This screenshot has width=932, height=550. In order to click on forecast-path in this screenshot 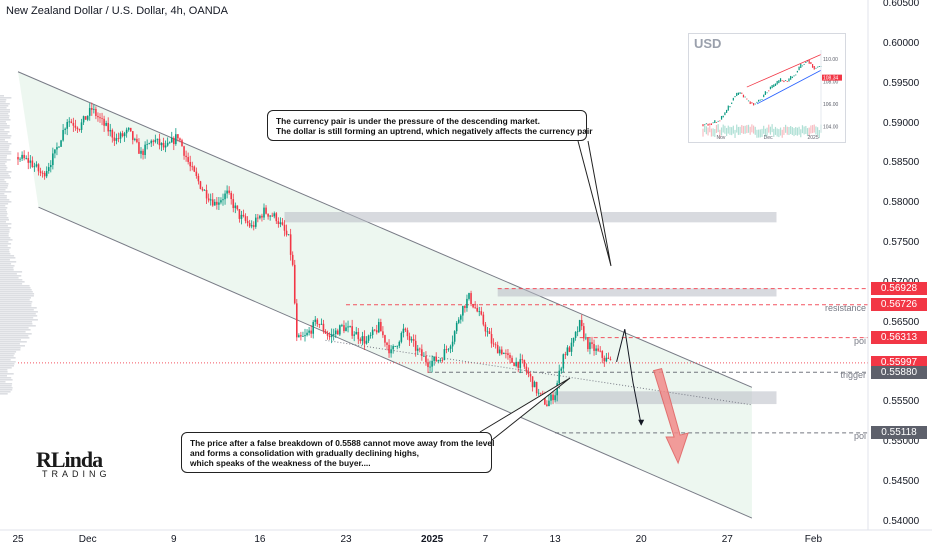, I will do `click(629, 377)`.